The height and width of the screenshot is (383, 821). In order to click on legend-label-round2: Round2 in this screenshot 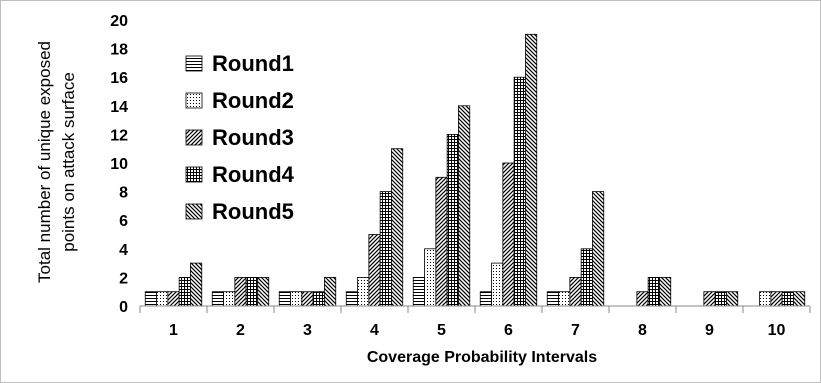, I will do `click(253, 100)`.